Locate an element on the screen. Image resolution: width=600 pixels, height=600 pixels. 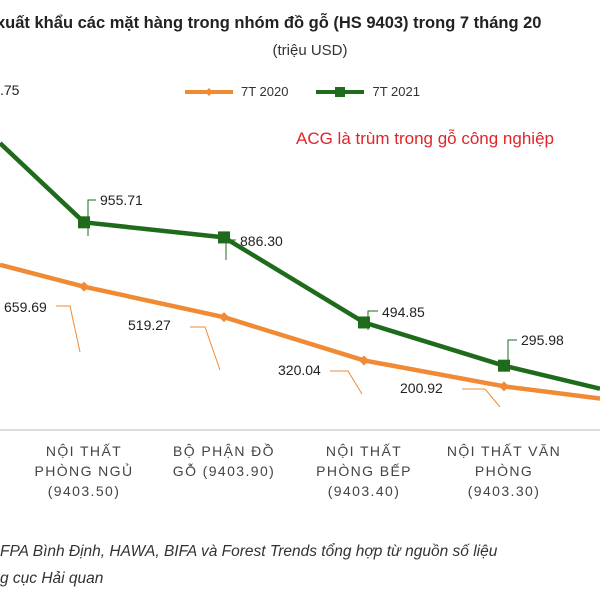
category-label-1-line-2: PHÒNG NGỦ is located at coordinates (84, 470).